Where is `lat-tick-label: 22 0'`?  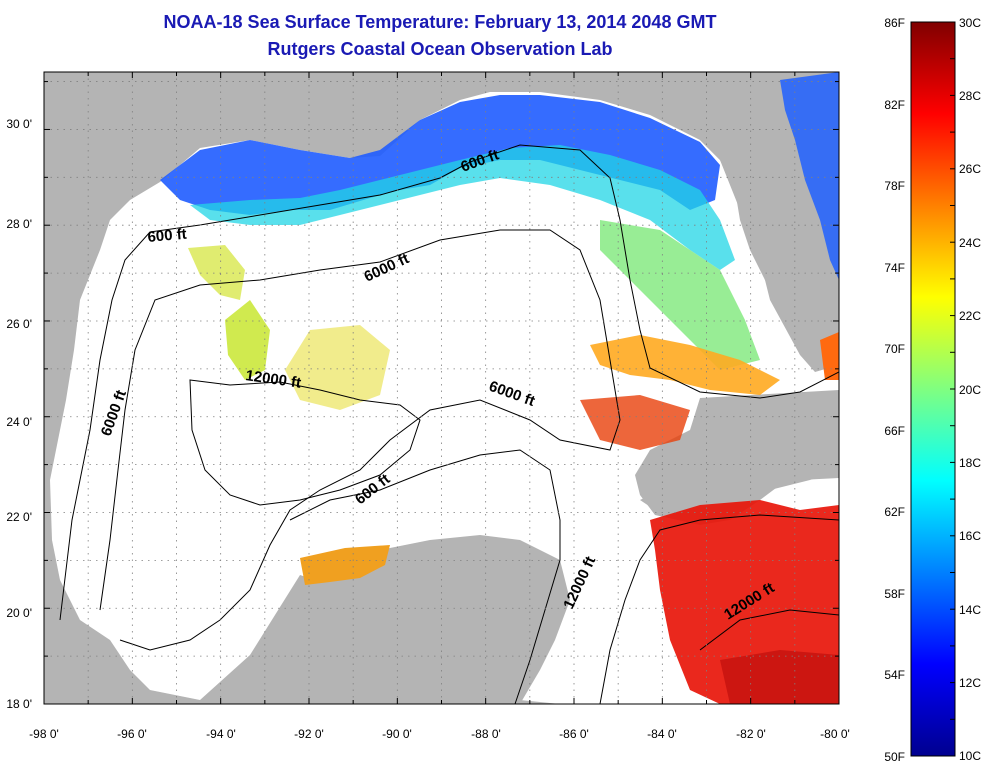 lat-tick-label: 22 0' is located at coordinates (19, 517).